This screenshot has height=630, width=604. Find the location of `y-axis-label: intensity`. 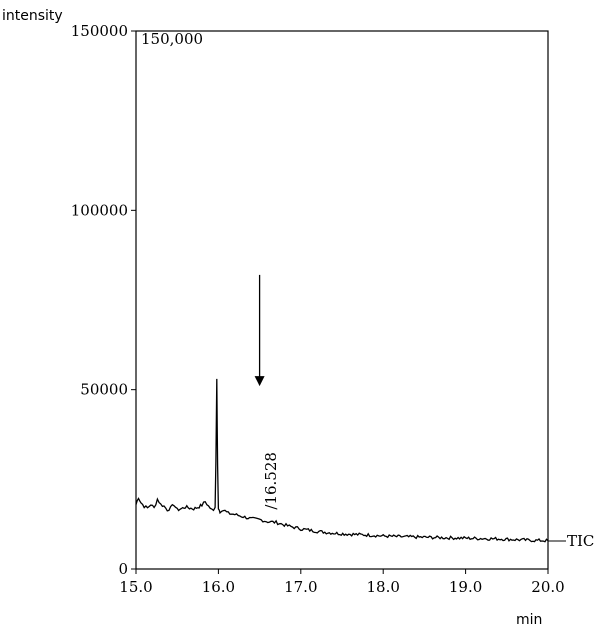

y-axis-label: intensity is located at coordinates (32, 16).